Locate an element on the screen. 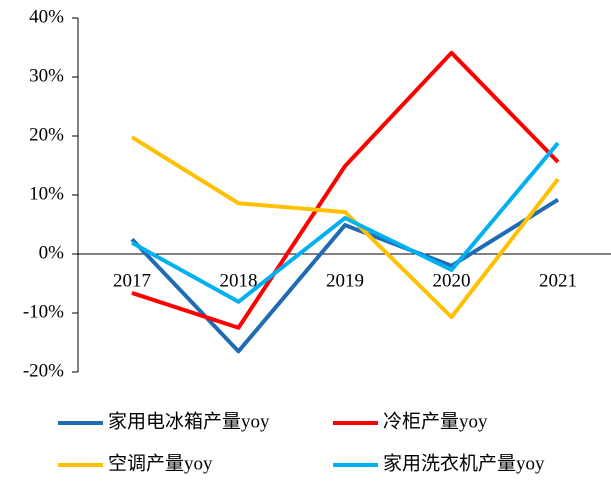 This screenshot has width=611, height=481. x-tick-label: 2021 is located at coordinates (558, 280).